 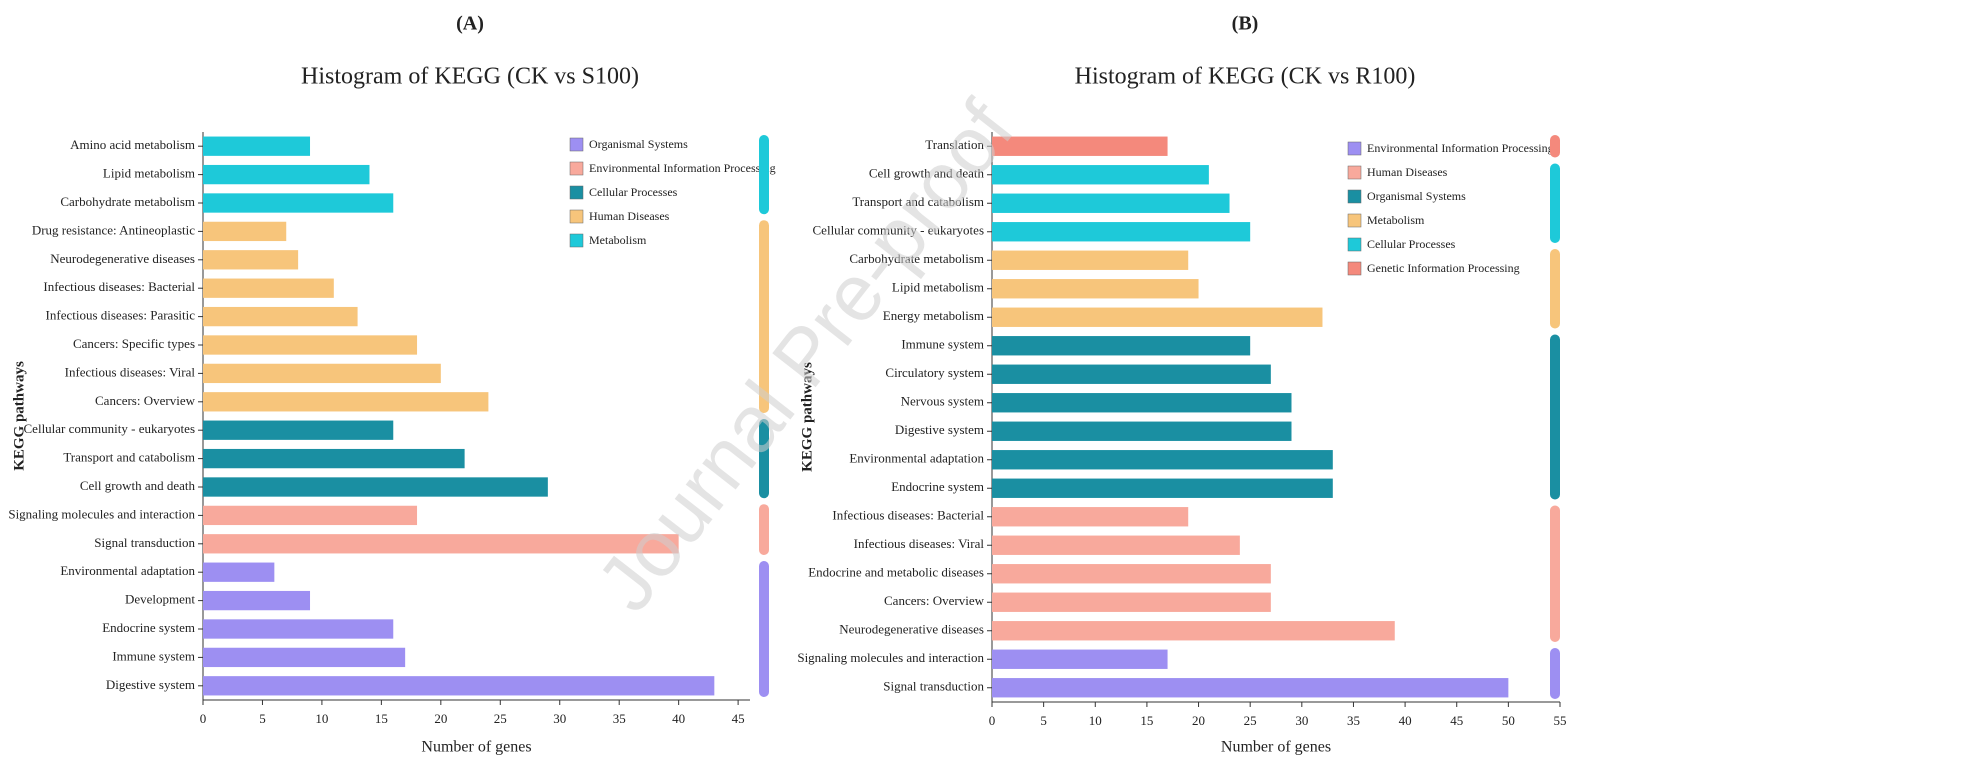 What do you see at coordinates (896, 572) in the screenshot?
I see `y-tick-label: Endocrine and metabolic diseases` at bounding box center [896, 572].